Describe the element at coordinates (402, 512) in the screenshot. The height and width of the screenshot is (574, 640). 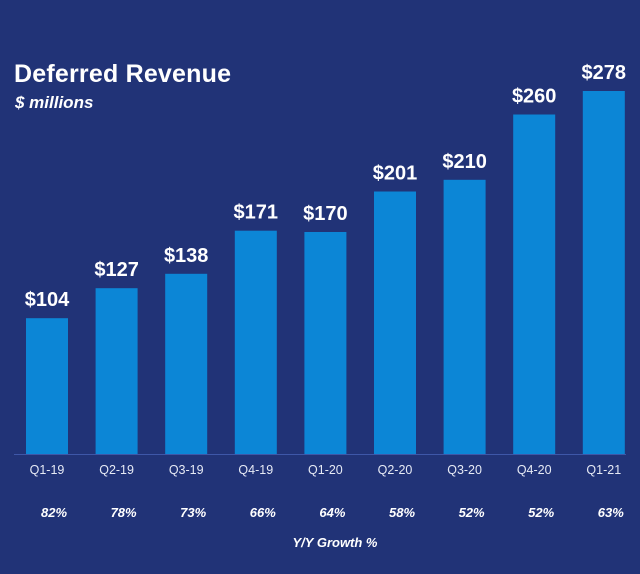
I see `growth-label-Q2-20: 58%` at that location.